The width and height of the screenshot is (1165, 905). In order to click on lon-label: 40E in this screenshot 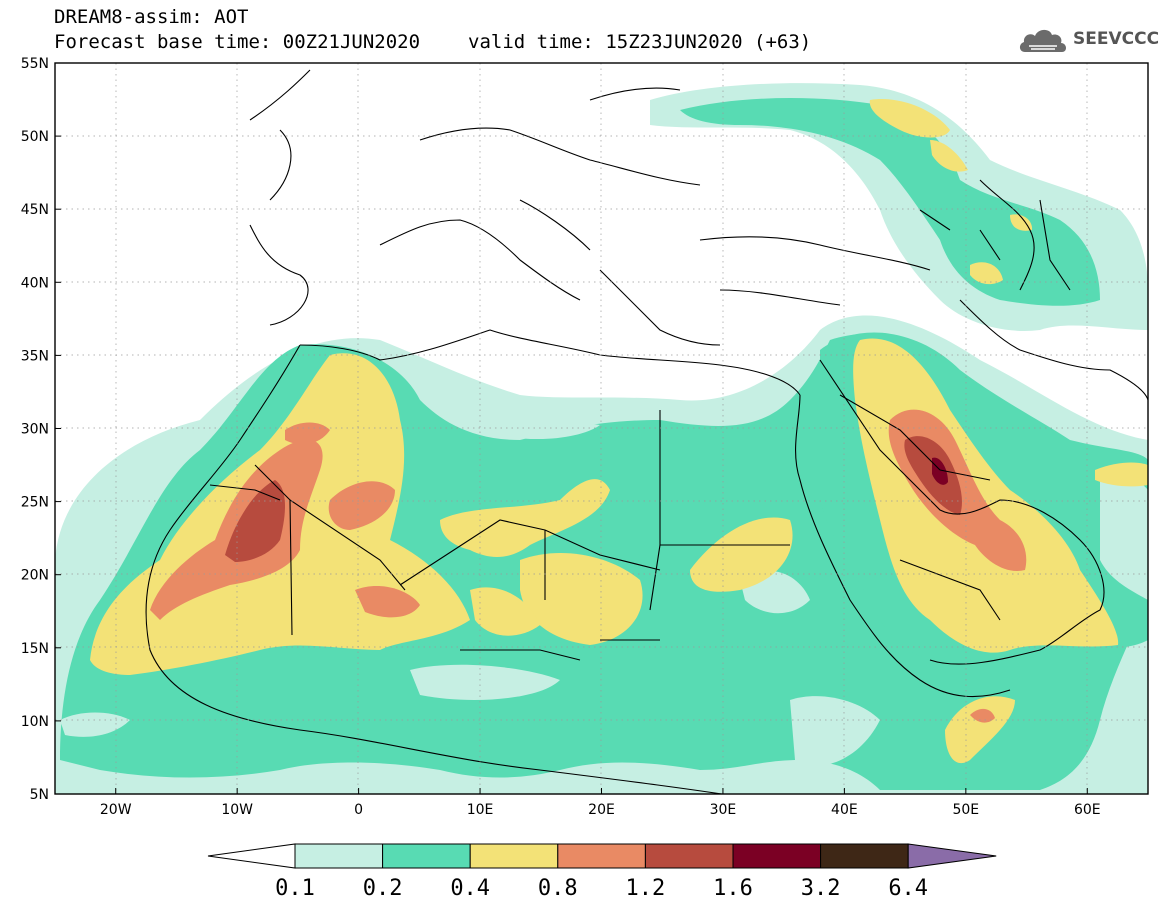, I will do `click(844, 810)`.